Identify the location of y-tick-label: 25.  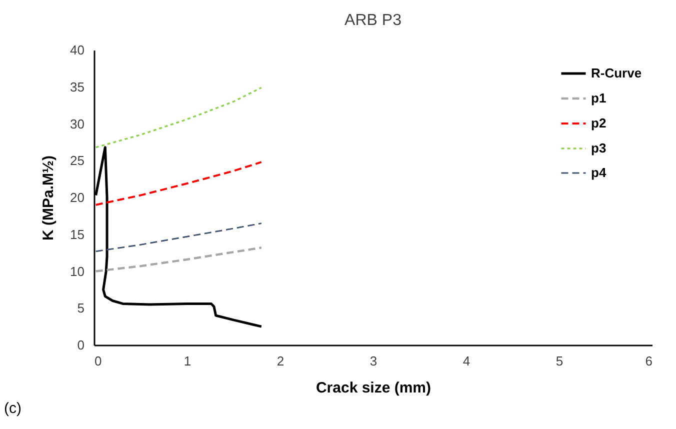
(77, 160).